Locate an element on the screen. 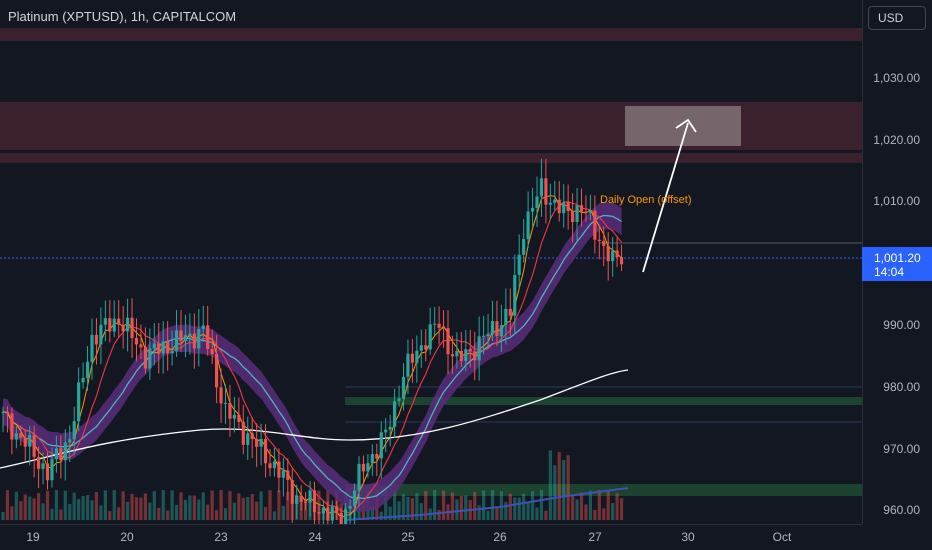 Image resolution: width=932 pixels, height=550 pixels. time-tick: 23 is located at coordinates (221, 537).